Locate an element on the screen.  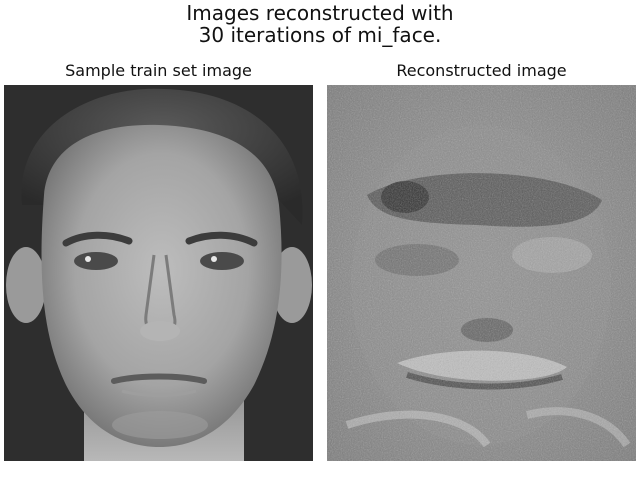
figure-title-line-1: Images reconstructed with is located at coordinates (320, 13).